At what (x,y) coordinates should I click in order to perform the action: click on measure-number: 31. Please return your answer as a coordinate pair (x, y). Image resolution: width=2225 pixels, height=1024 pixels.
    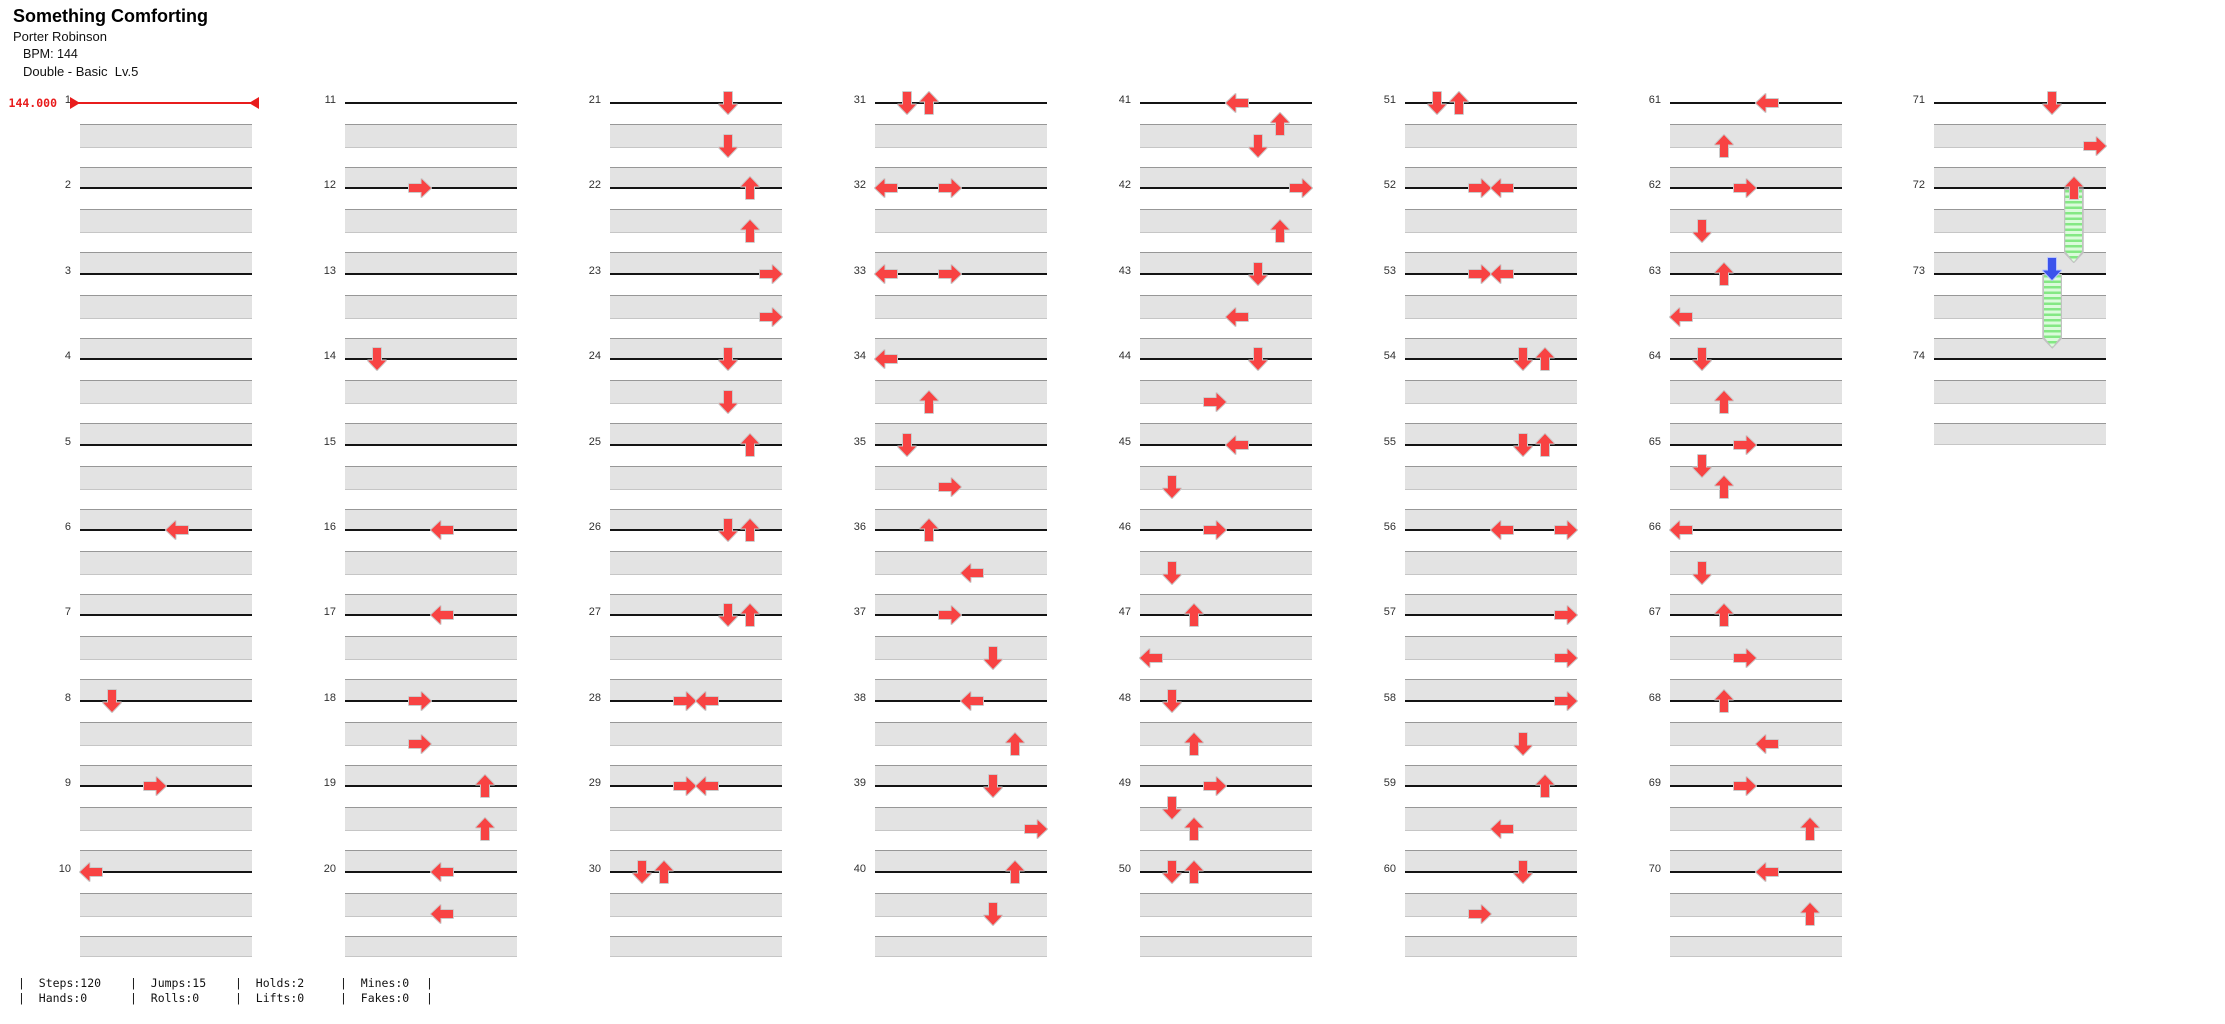
    Looking at the image, I should click on (859, 100).